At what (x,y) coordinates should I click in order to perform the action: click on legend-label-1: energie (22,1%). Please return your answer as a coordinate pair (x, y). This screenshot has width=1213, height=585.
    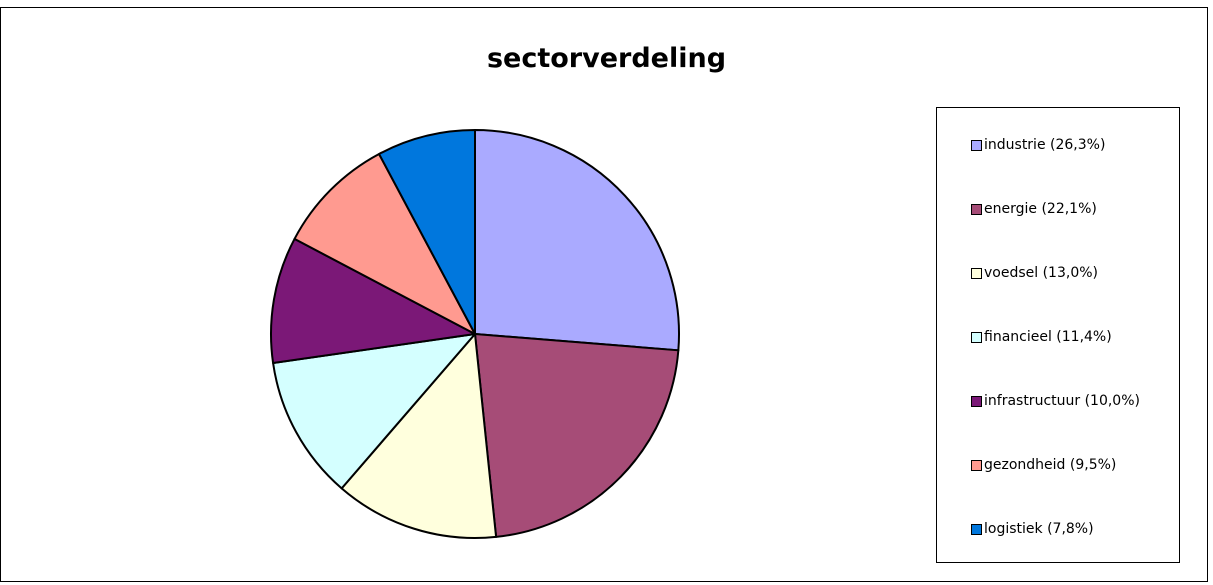
    Looking at the image, I should click on (1040, 209).